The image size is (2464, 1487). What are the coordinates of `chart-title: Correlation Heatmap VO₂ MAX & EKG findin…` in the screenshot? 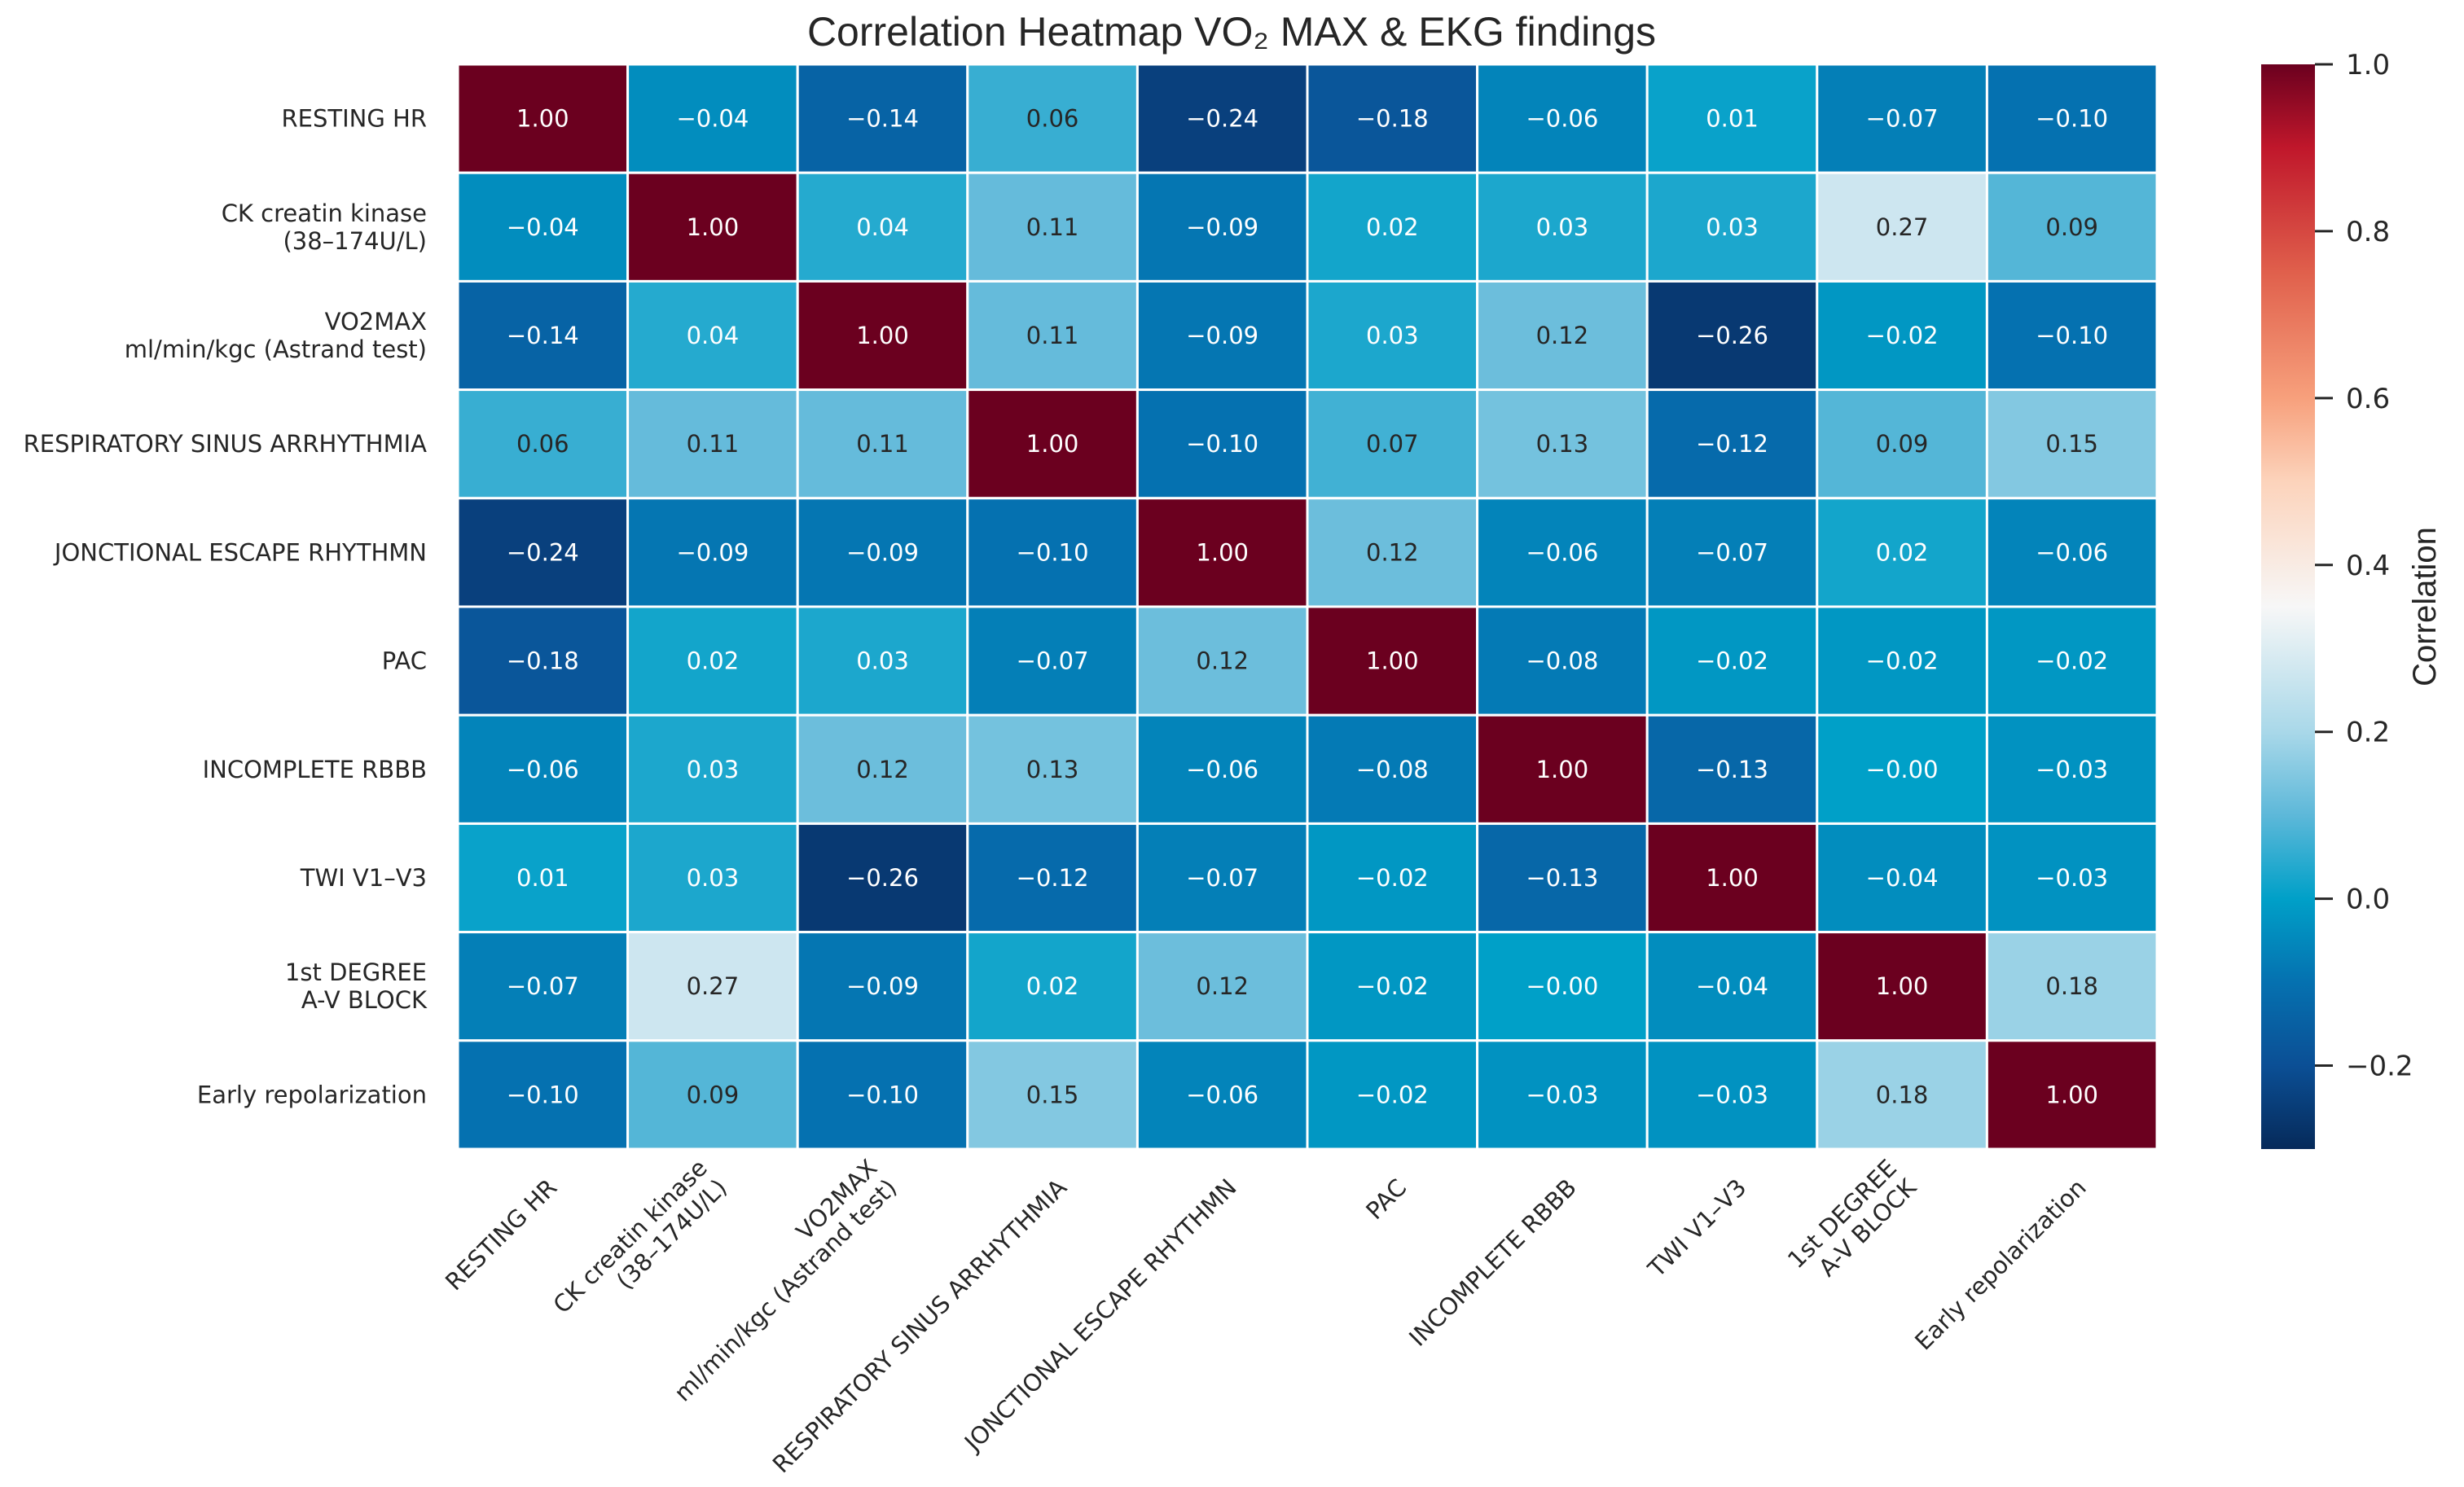 It's located at (1231, 32).